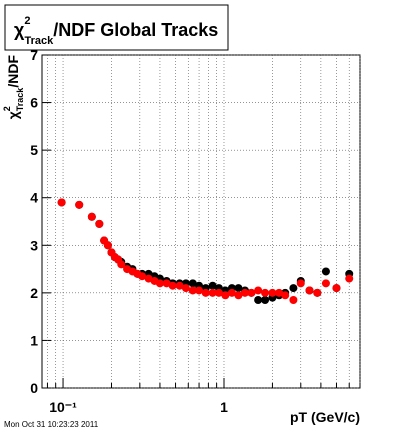 The height and width of the screenshot is (433, 400). Describe the element at coordinates (224, 407) in the screenshot. I see `x-tick-label: 1` at that location.